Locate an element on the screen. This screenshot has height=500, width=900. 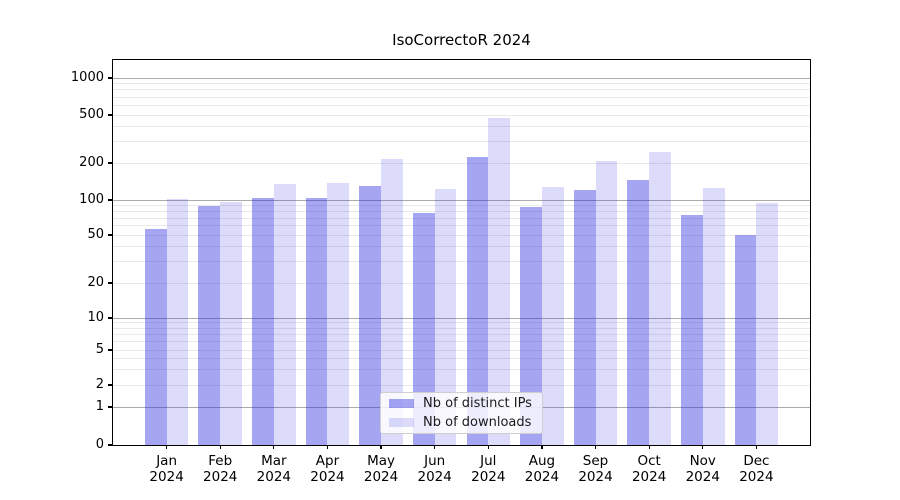
x-tick-label-may: May 2024 is located at coordinates (381, 469).